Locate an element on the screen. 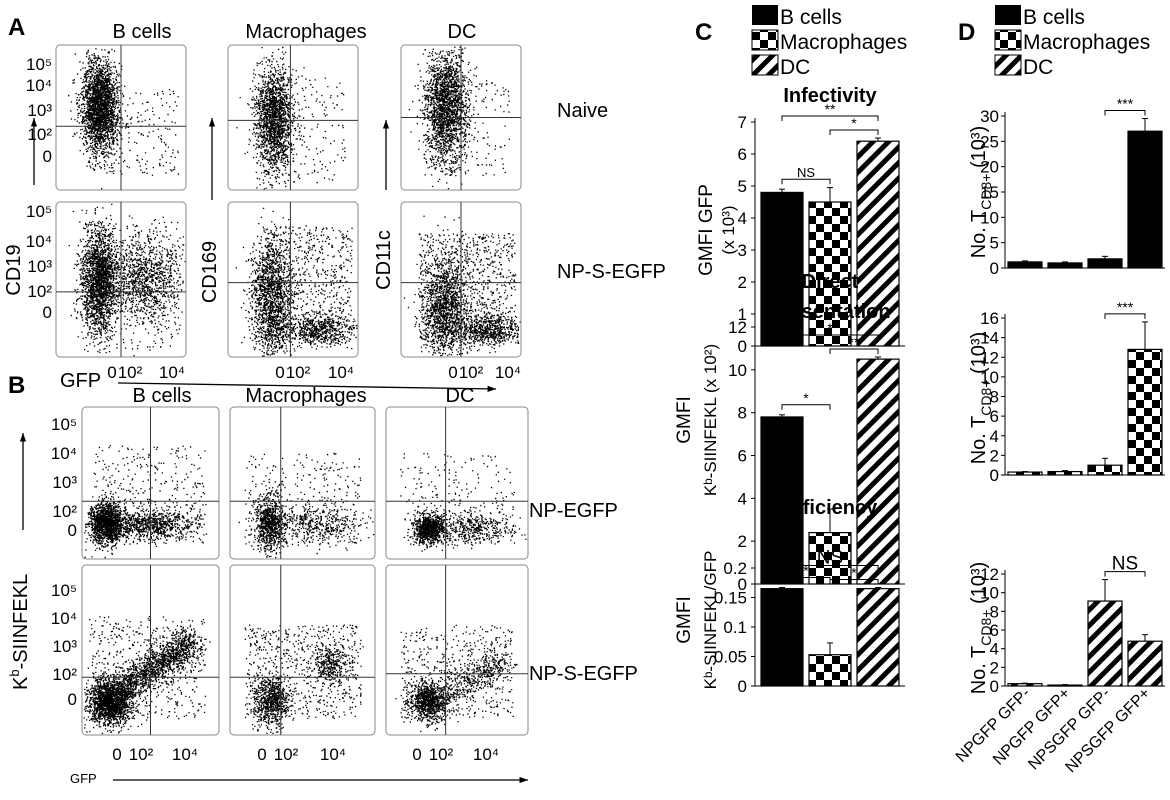 The height and width of the screenshot is (800, 1170). b-np-mac-frame is located at coordinates (302, 483).